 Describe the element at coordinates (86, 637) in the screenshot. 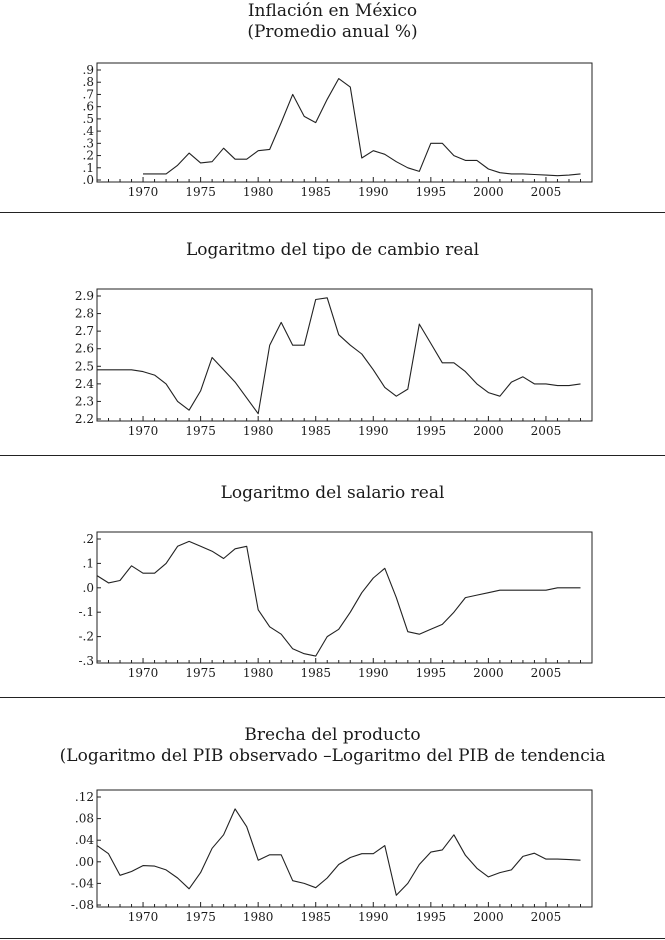

I see `chart-3-y-tick-label: -.2` at that location.